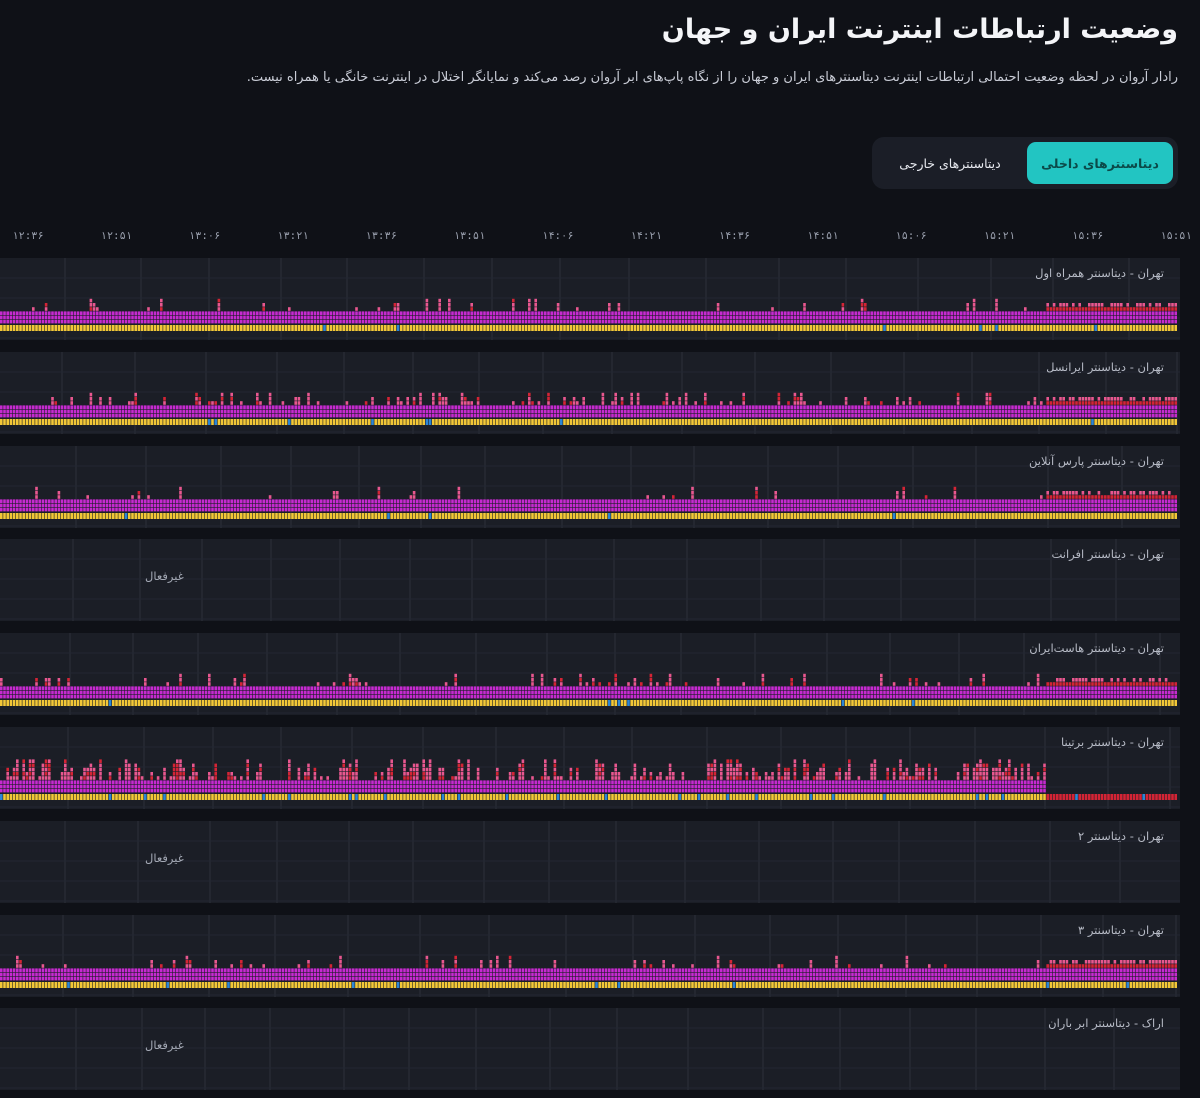  Describe the element at coordinates (590, 486) in the screenshot. I see `datacenter-panel: تهران - دیتاسنتر پارس آنلاین` at that location.